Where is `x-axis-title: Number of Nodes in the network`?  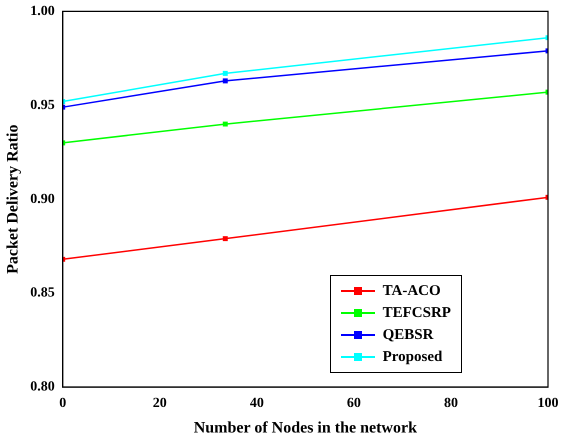 x-axis-title: Number of Nodes in the network is located at coordinates (306, 428).